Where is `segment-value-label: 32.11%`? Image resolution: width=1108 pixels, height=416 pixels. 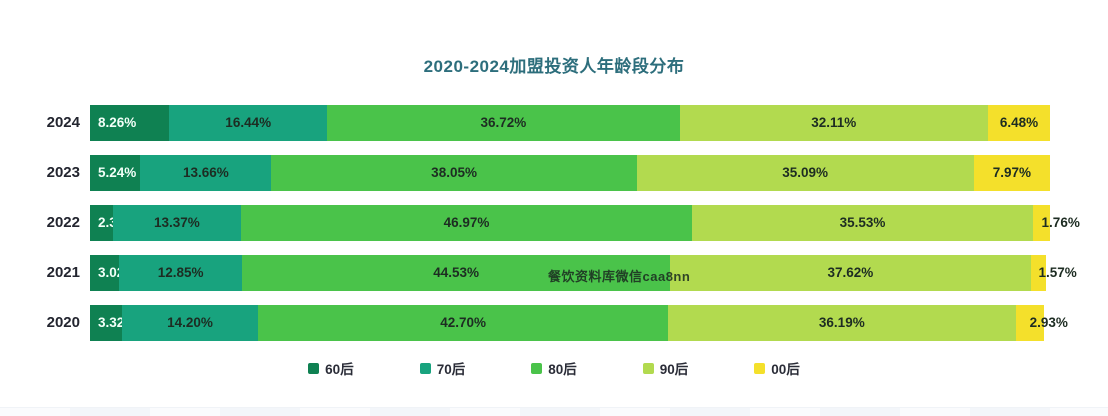
segment-value-label: 32.11% is located at coordinates (834, 122).